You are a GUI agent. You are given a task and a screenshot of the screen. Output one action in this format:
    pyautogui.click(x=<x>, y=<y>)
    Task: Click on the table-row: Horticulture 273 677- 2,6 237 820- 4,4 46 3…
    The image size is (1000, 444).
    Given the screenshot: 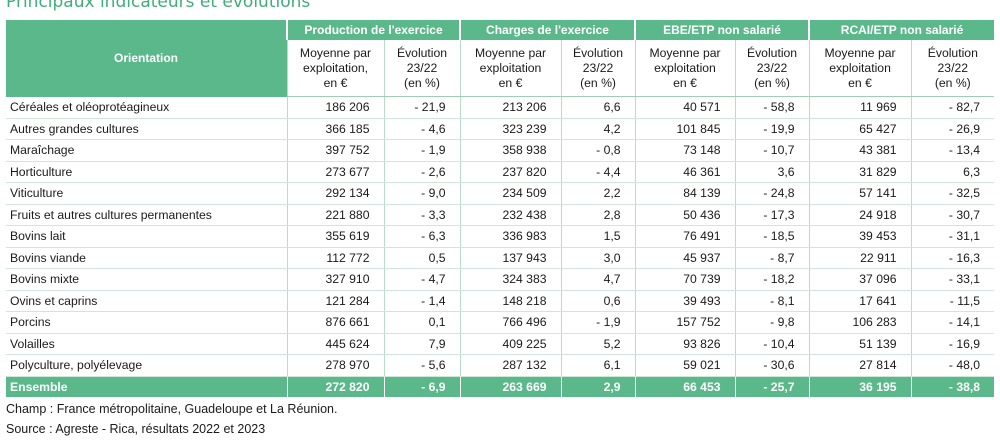 What is the action you would take?
    pyautogui.click(x=500, y=172)
    